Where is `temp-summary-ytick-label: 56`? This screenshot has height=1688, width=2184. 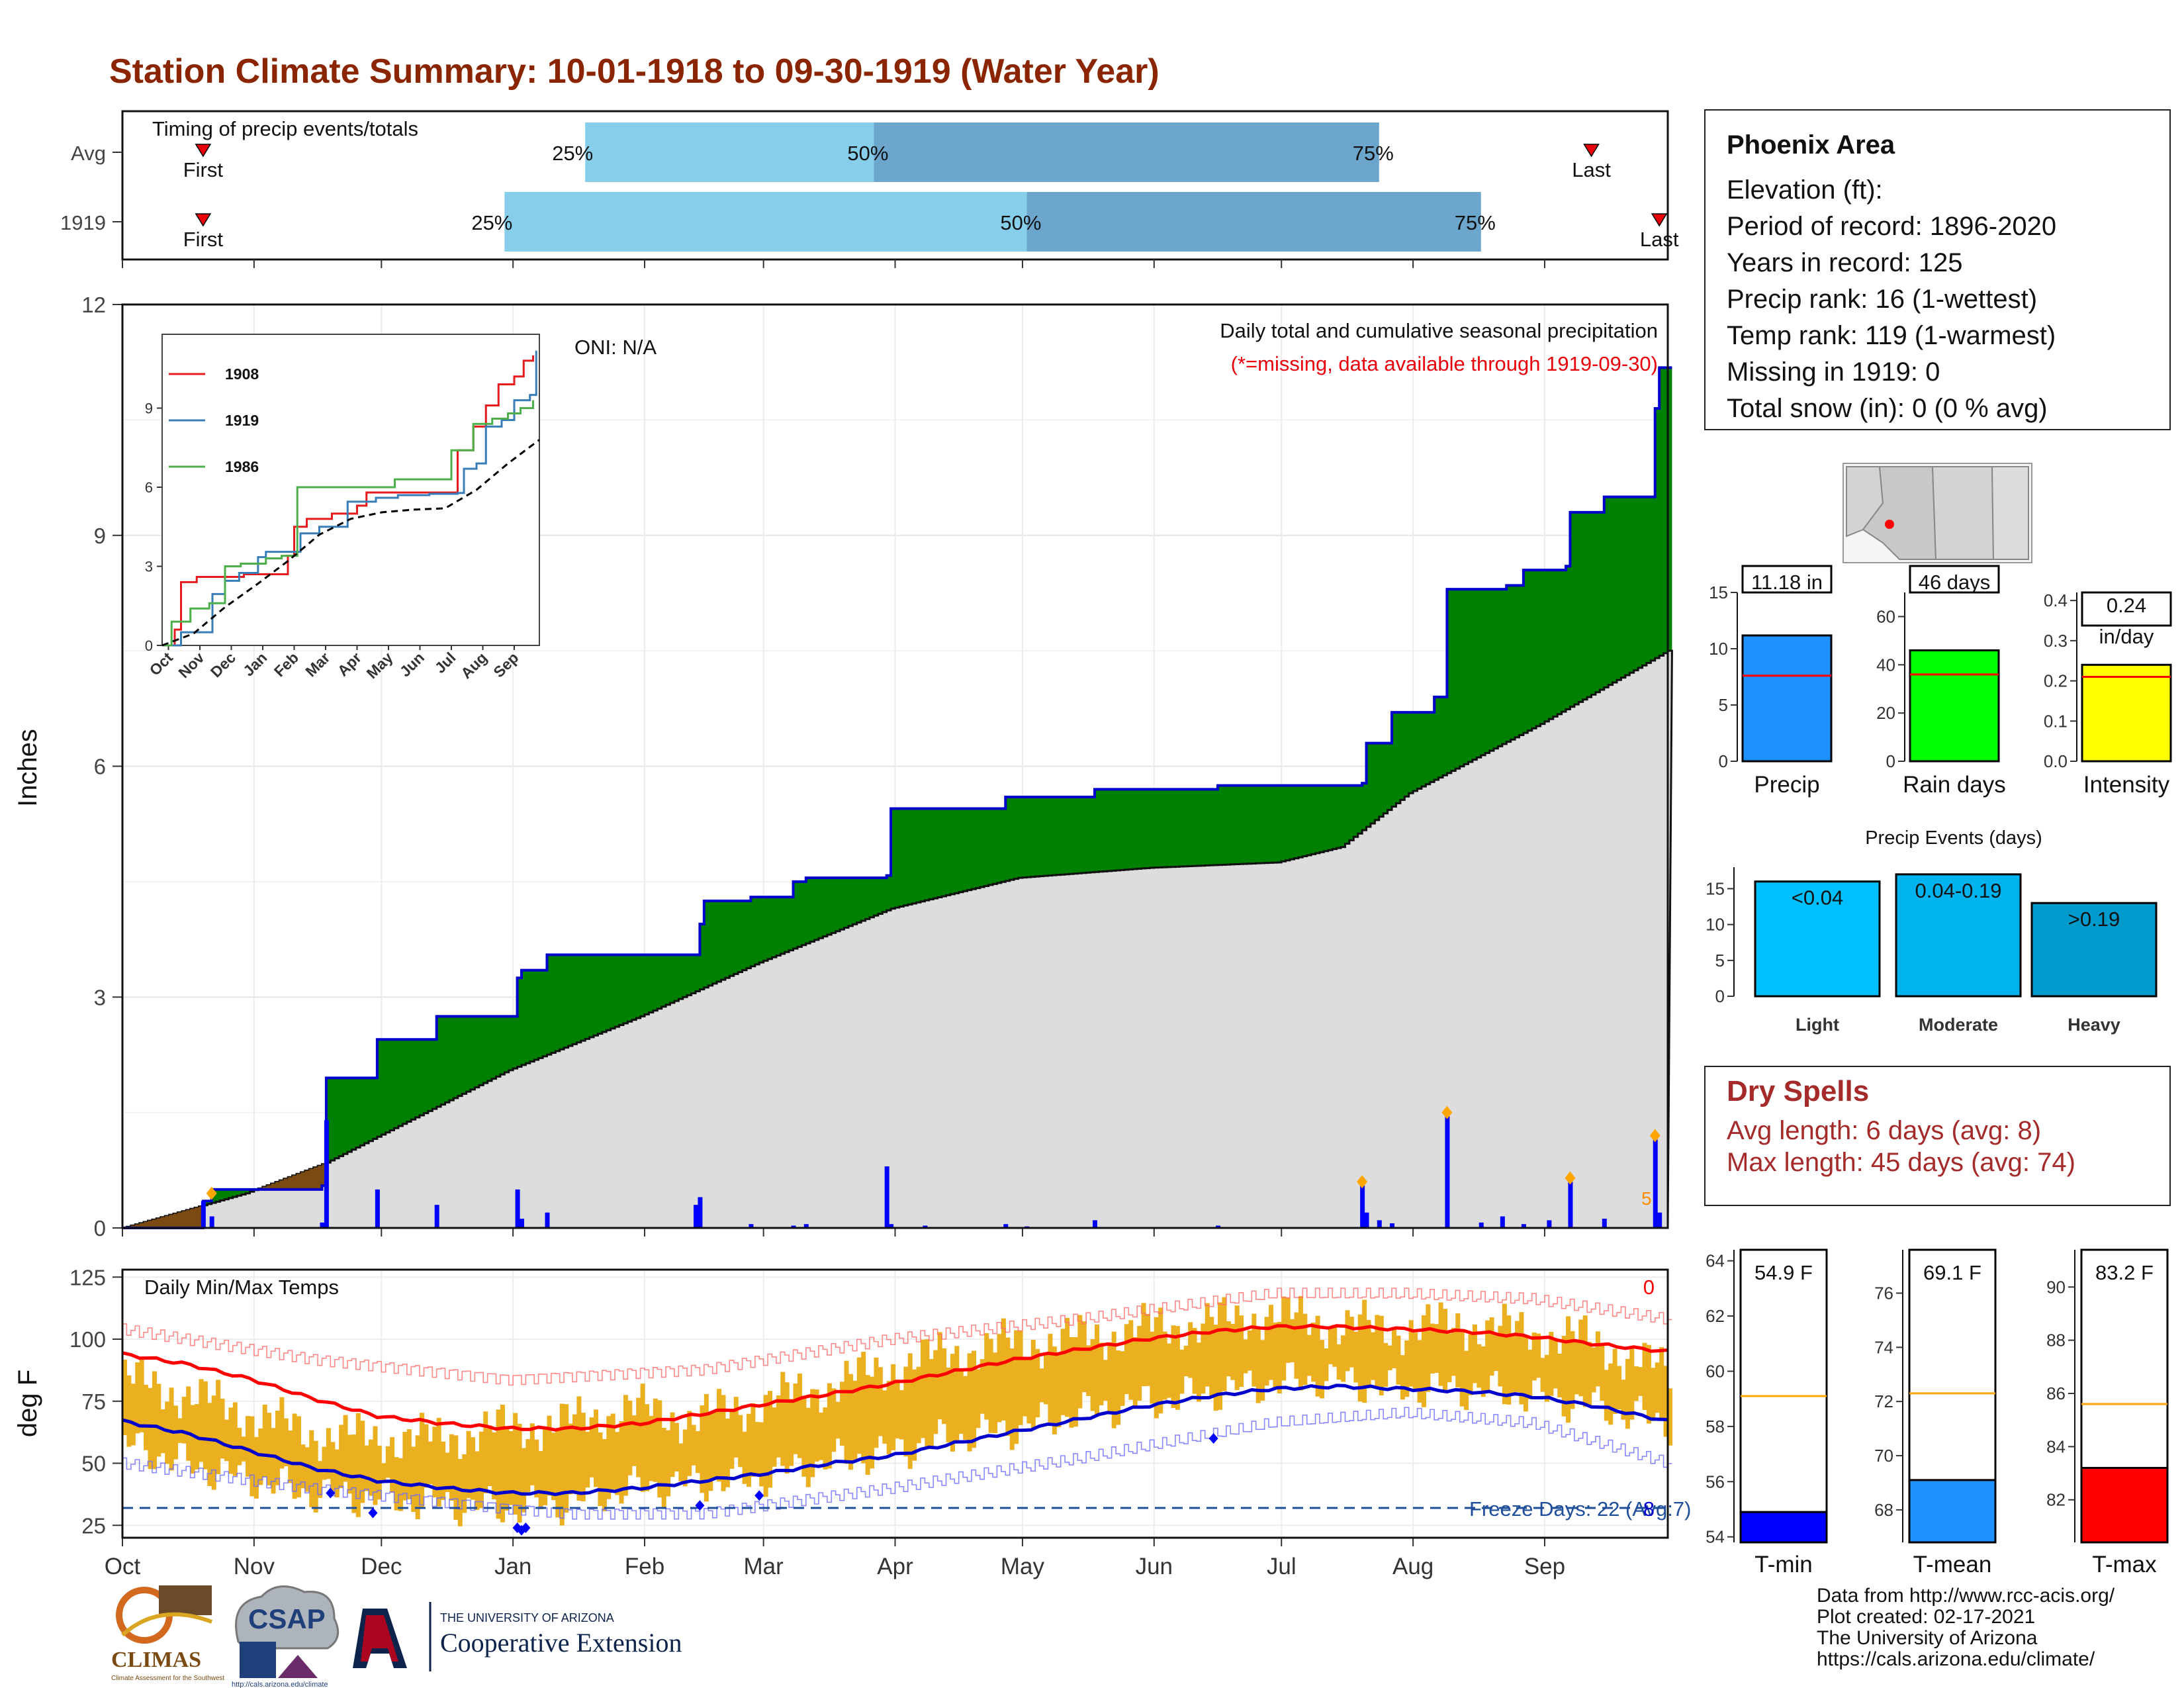 temp-summary-ytick-label: 56 is located at coordinates (1715, 1481).